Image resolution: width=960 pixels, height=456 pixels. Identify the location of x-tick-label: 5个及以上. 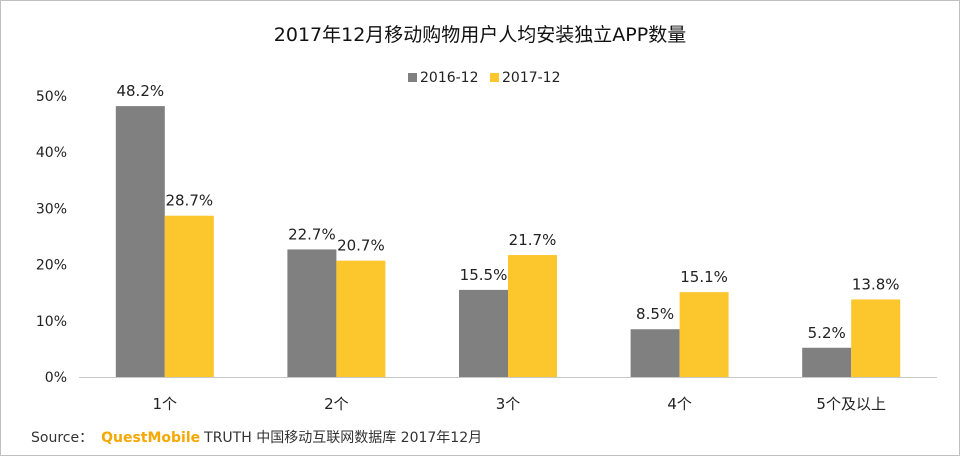
(851, 404).